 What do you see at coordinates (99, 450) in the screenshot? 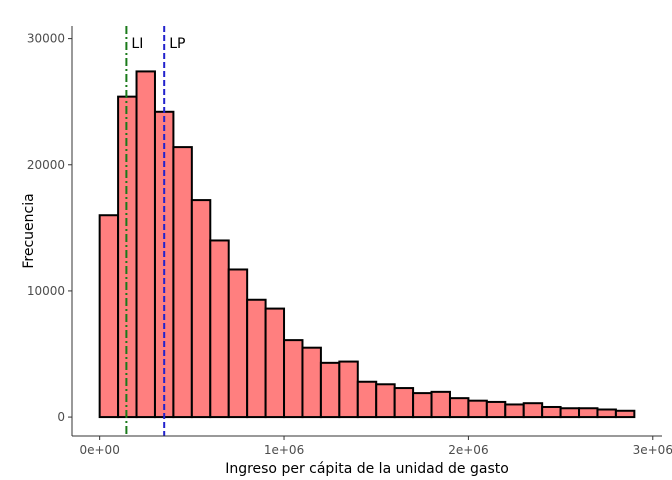
I see `x-tick-label: 0e+00` at bounding box center [99, 450].